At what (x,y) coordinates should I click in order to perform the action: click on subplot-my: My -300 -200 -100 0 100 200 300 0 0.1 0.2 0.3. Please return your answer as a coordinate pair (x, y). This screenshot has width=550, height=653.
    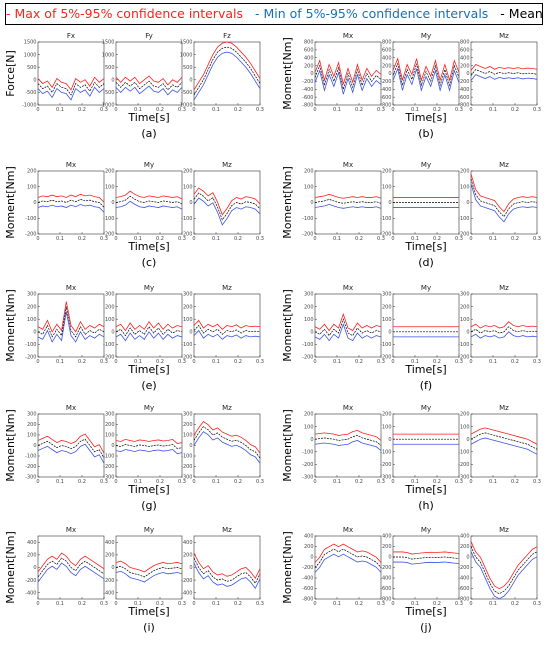
    Looking at the image, I should click on (144, 444).